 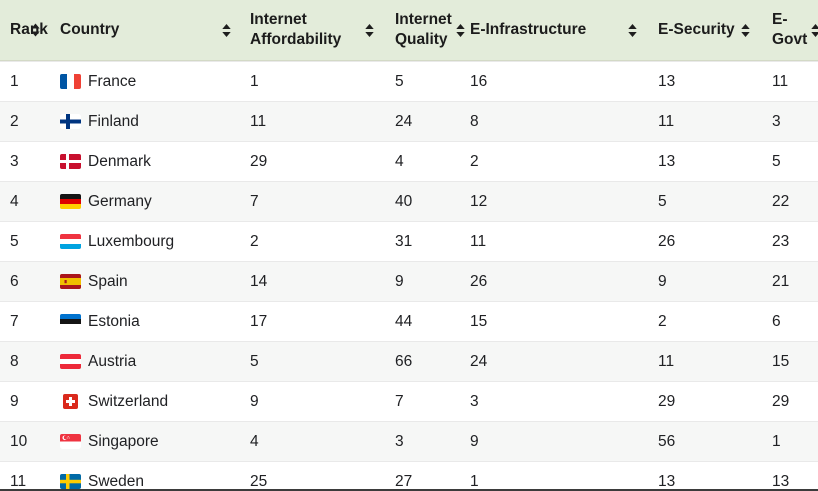 I want to click on country-cell: Germany, so click(x=146, y=202).